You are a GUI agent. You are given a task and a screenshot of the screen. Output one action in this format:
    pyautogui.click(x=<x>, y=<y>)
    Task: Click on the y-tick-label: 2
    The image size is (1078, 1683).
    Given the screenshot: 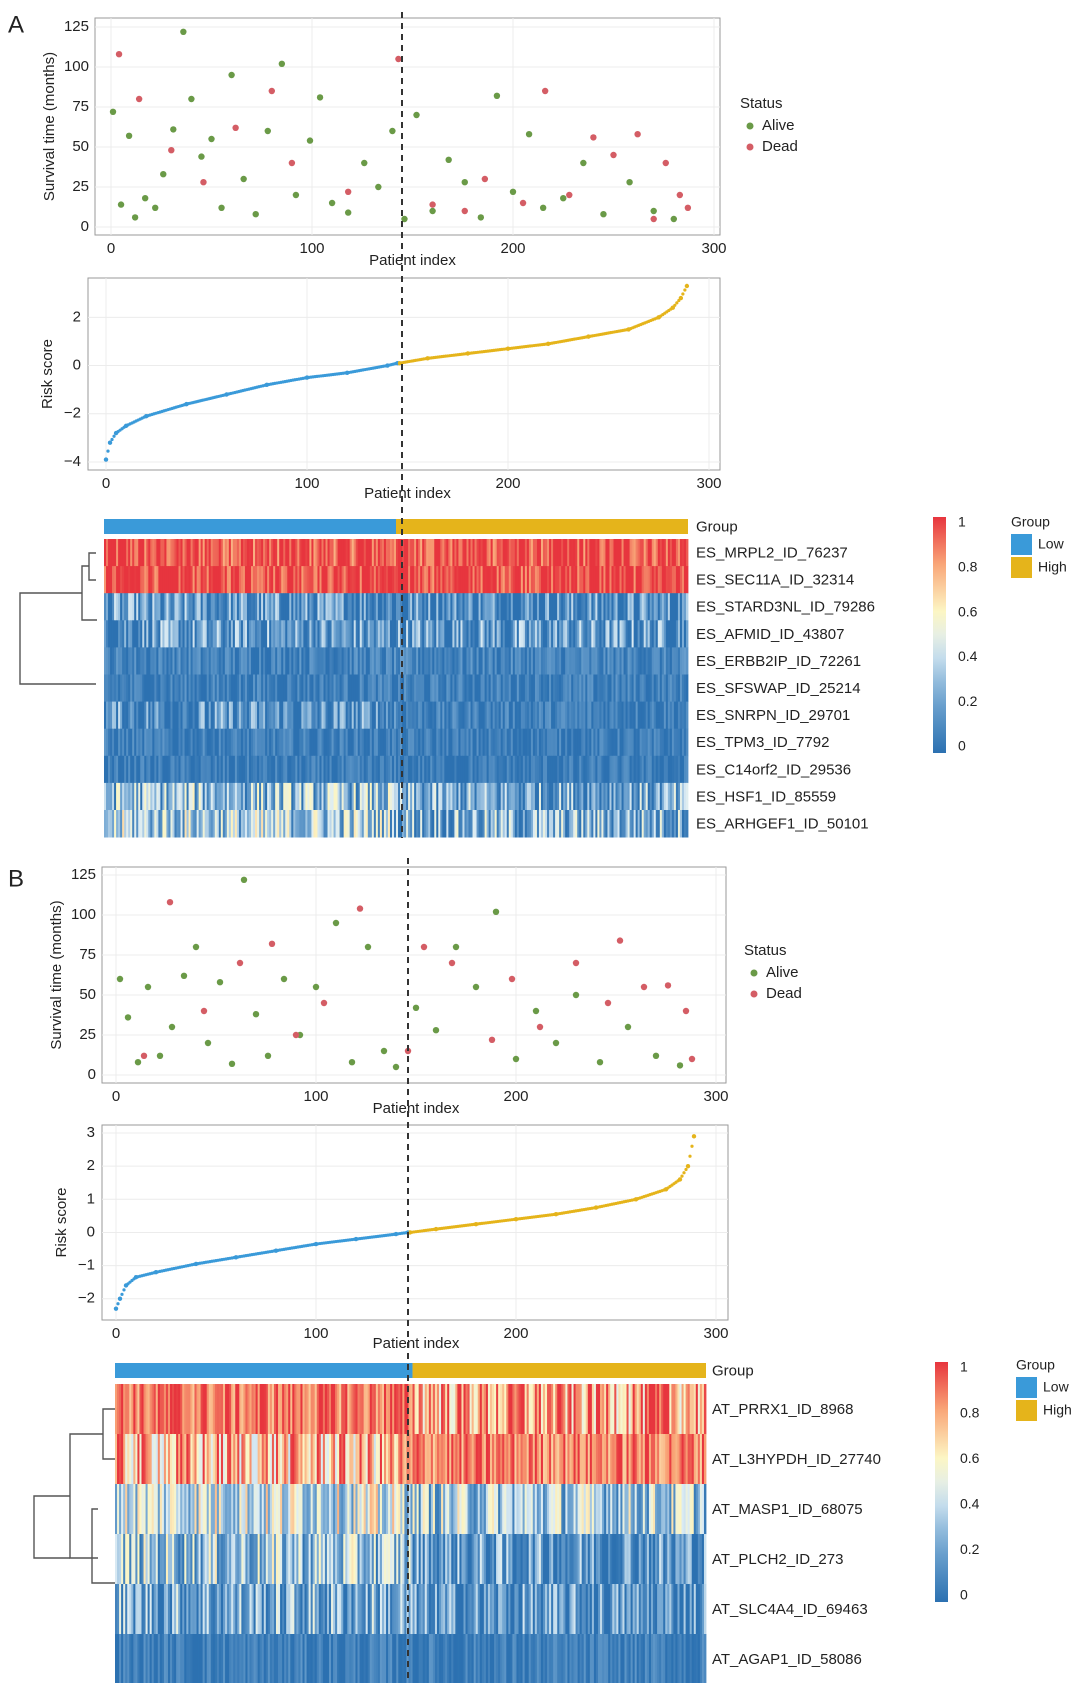 What is the action you would take?
    pyautogui.click(x=91, y=1165)
    